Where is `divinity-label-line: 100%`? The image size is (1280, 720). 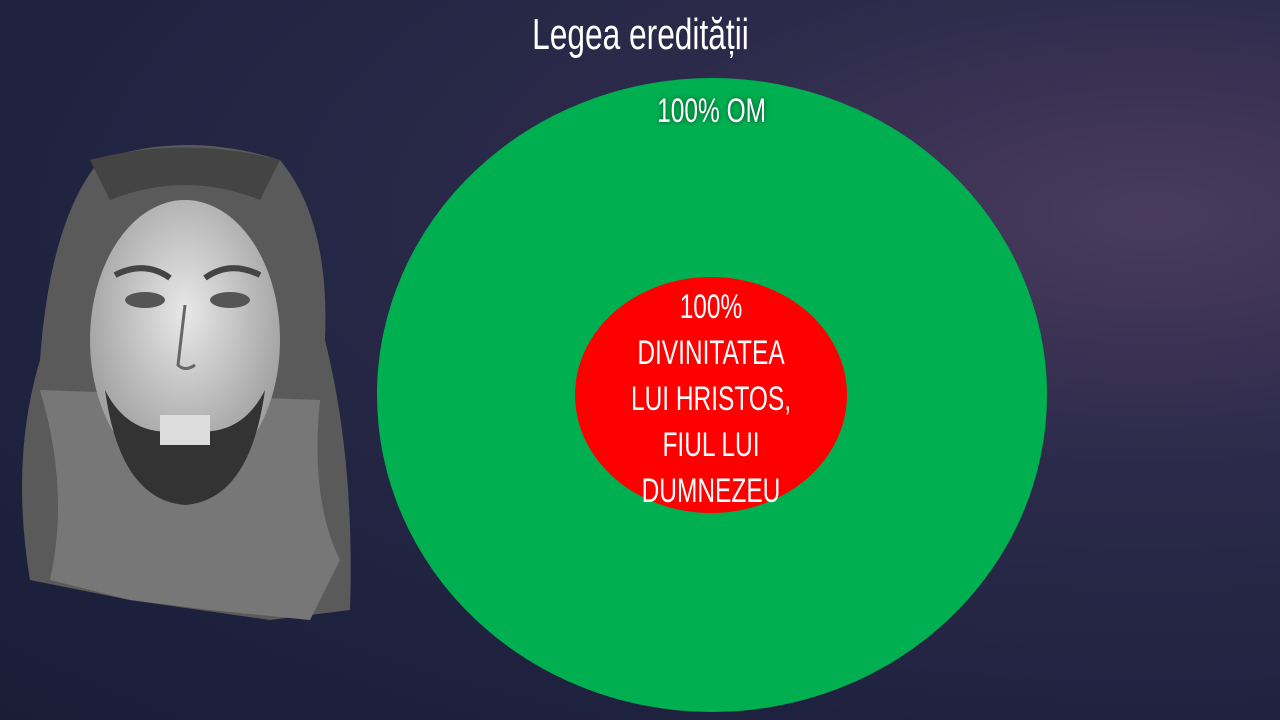
divinity-label-line: 100% is located at coordinates (711, 307).